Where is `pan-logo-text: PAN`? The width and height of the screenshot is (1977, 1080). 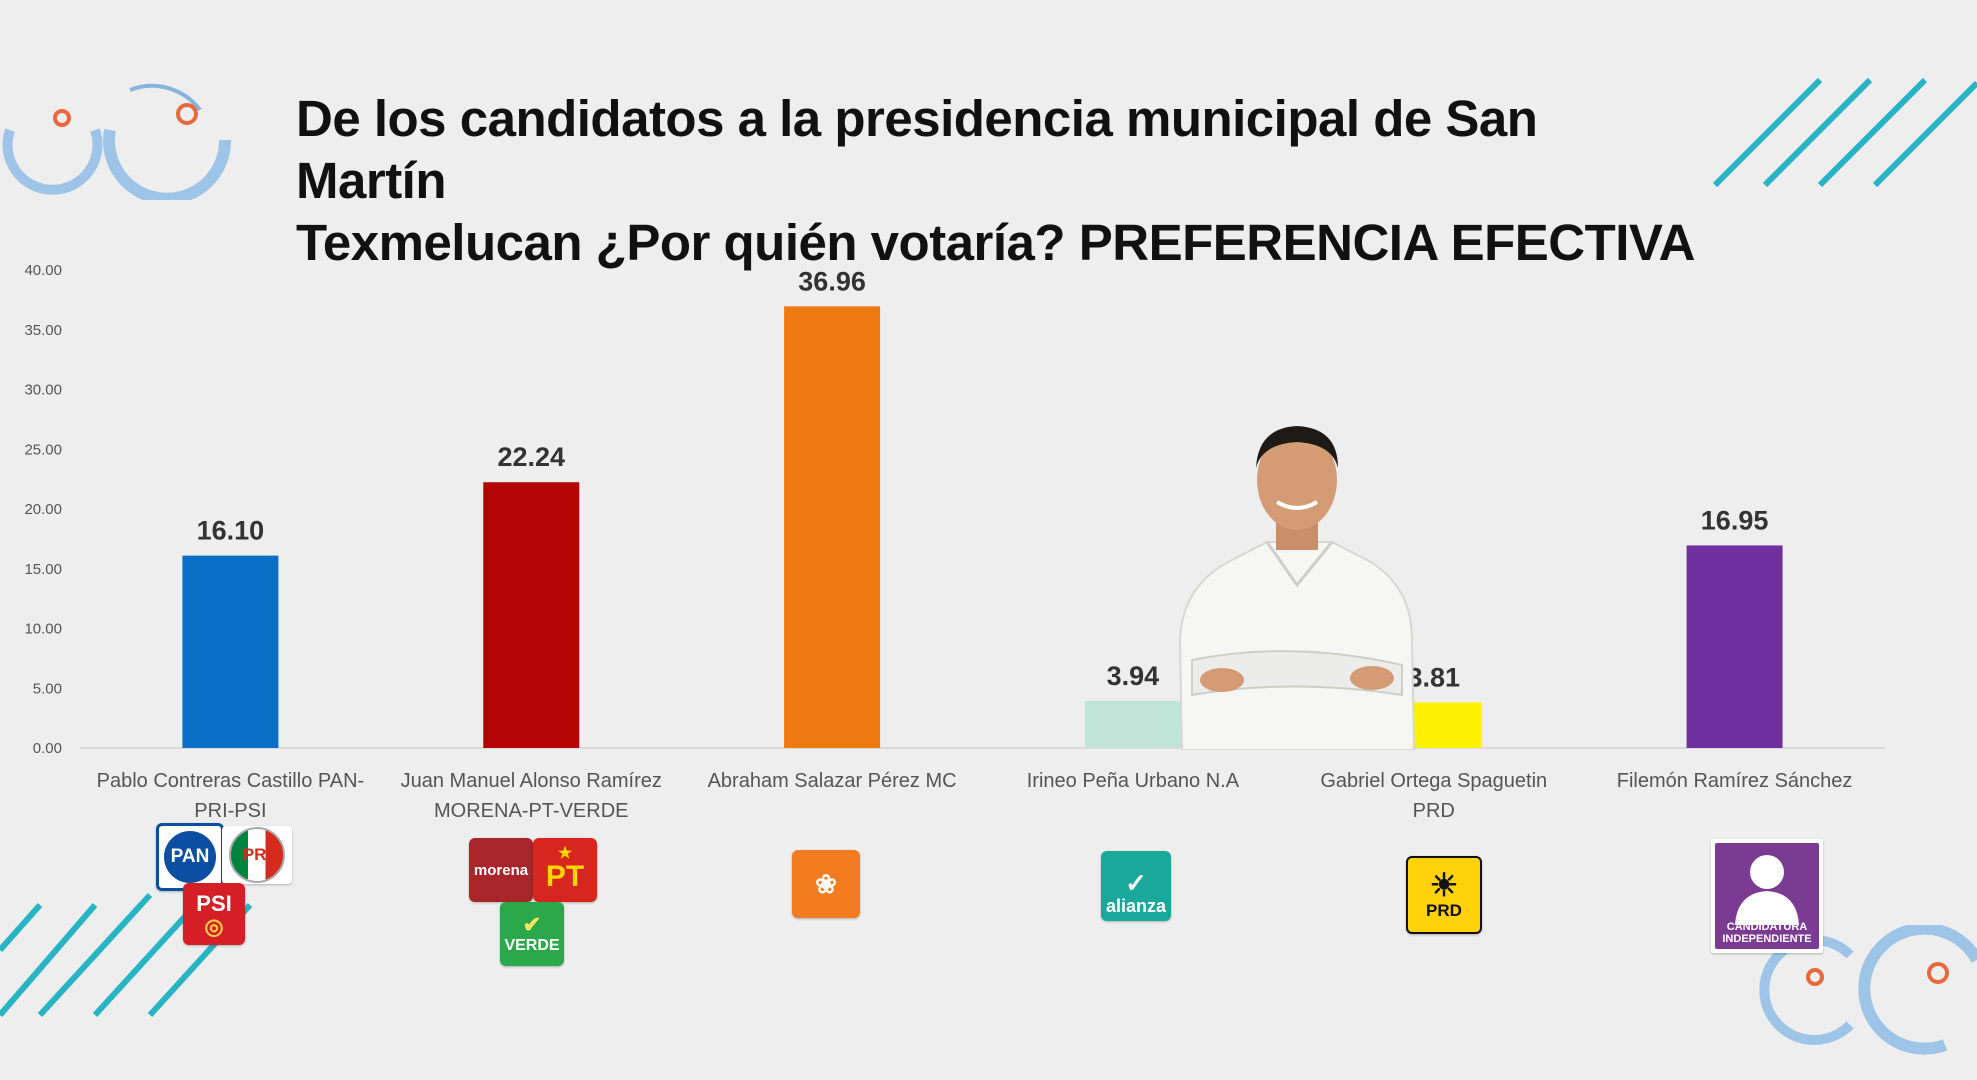 pan-logo-text: PAN is located at coordinates (190, 857).